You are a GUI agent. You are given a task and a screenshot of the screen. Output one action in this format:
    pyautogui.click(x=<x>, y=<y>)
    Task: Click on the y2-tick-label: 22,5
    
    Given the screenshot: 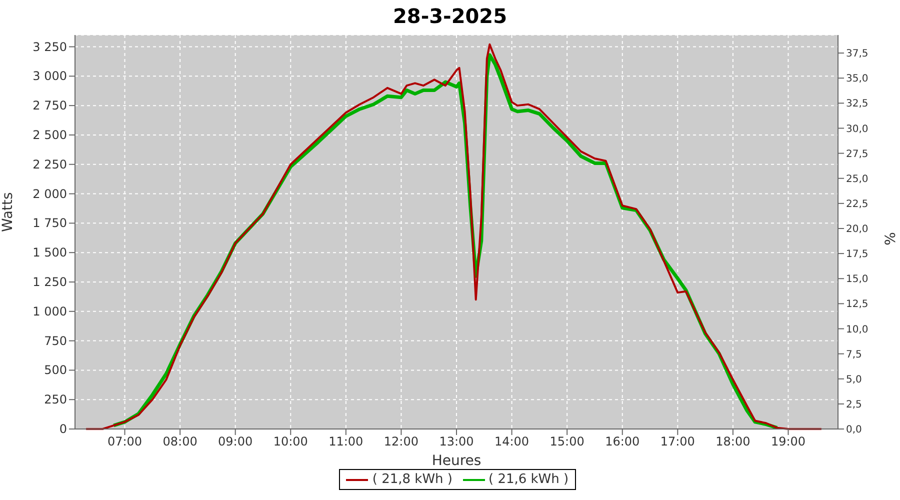 What is the action you would take?
    pyautogui.click(x=857, y=204)
    